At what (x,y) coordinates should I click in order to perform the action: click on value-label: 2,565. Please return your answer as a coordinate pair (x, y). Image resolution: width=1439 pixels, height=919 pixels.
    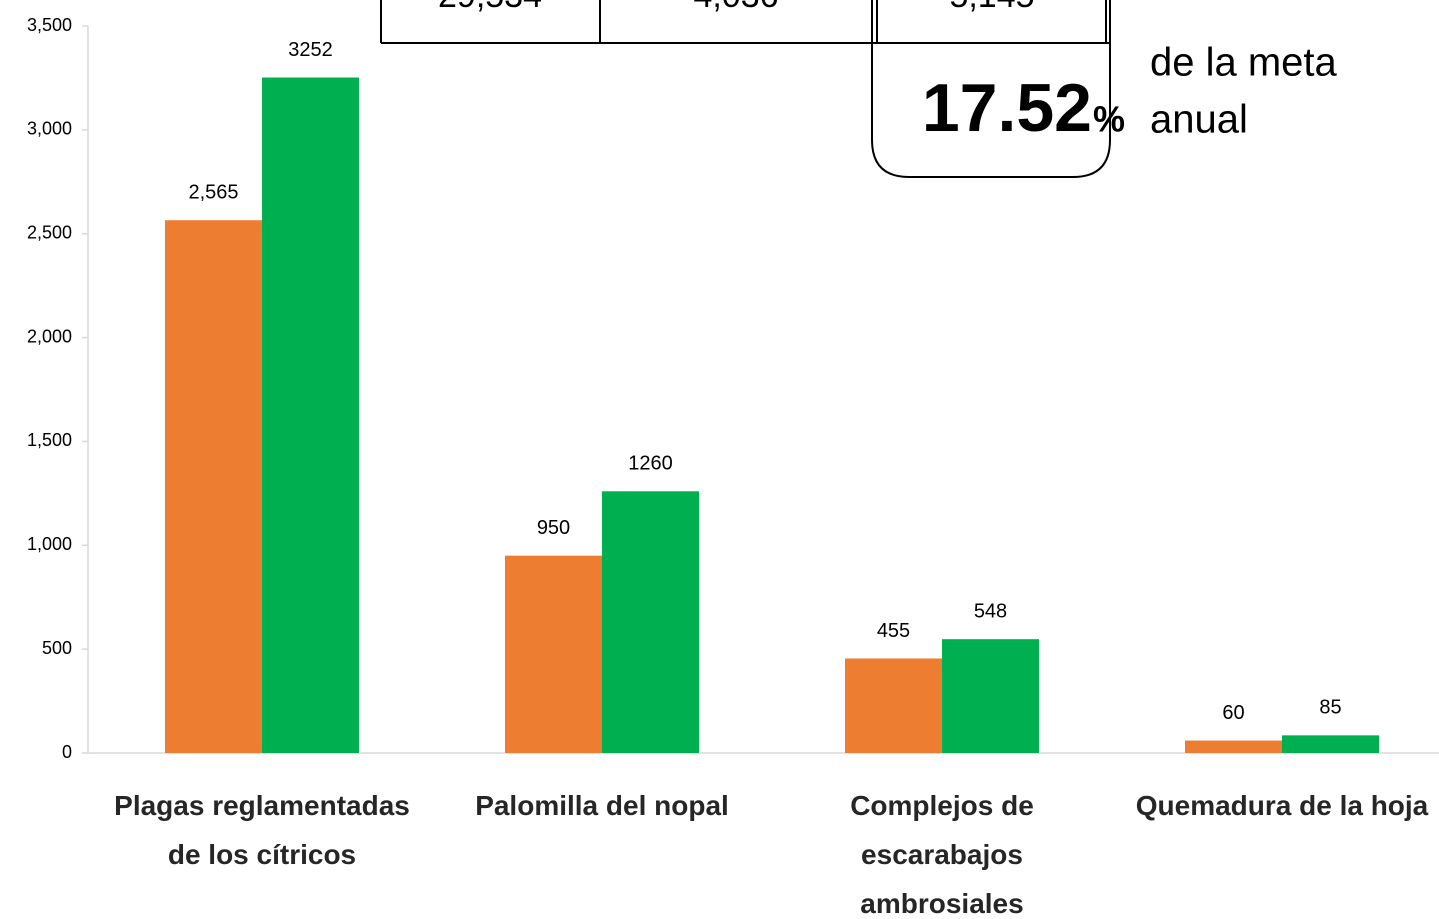
    Looking at the image, I should click on (213, 192).